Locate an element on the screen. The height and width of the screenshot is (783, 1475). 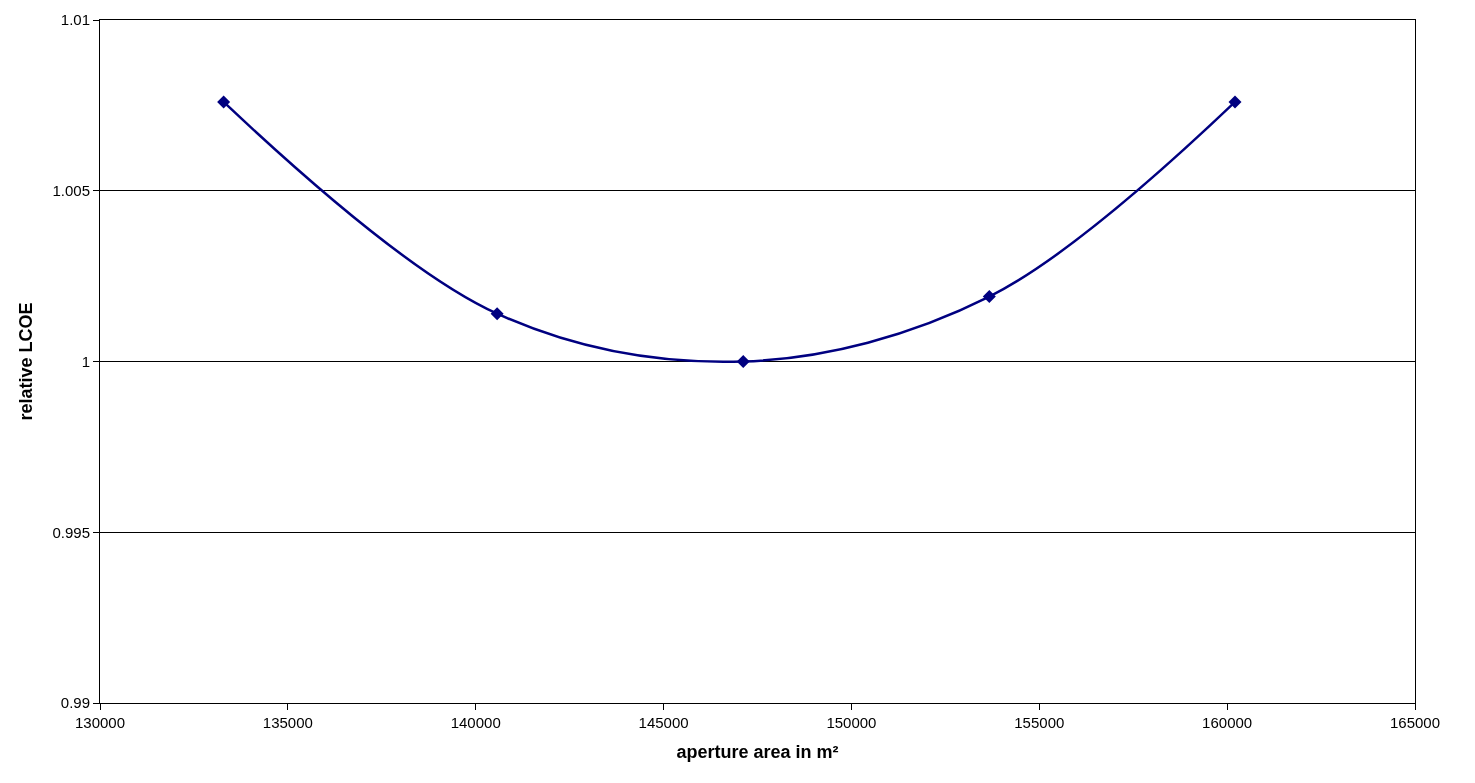
x-tick-label: 140000 is located at coordinates (475, 722).